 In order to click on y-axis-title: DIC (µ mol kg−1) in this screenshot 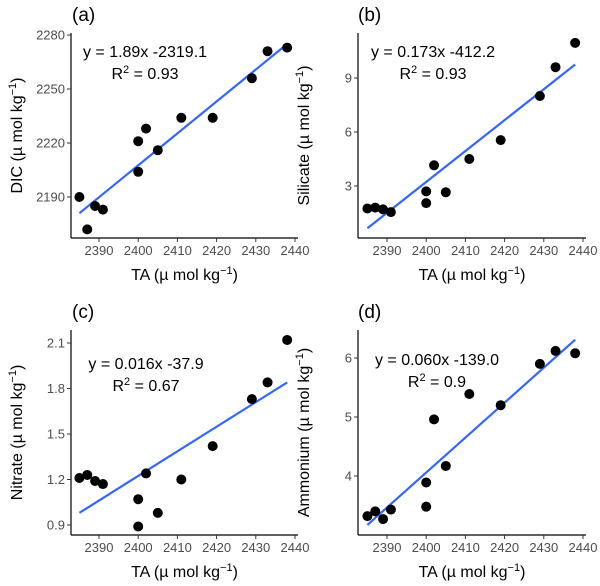, I will do `click(16, 136)`.